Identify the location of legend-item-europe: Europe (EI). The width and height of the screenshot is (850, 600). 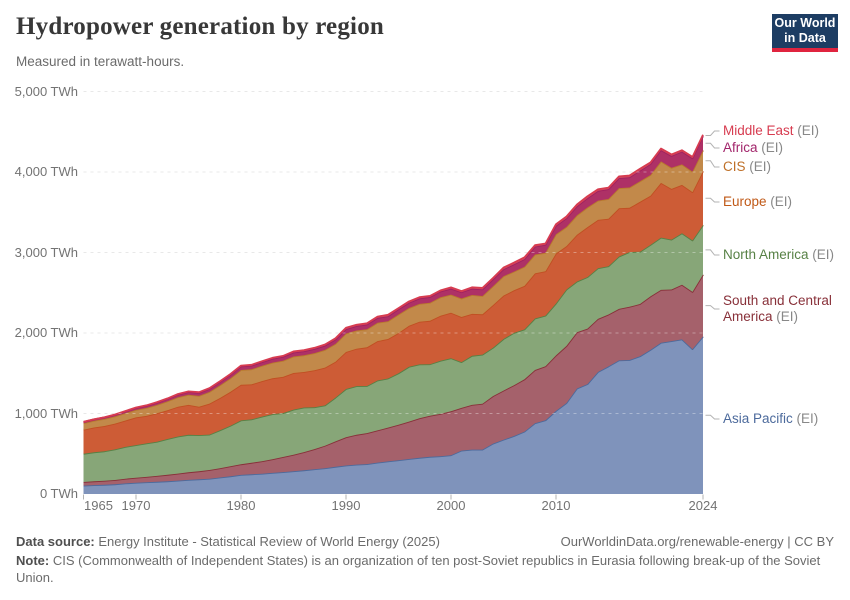
(786, 202).